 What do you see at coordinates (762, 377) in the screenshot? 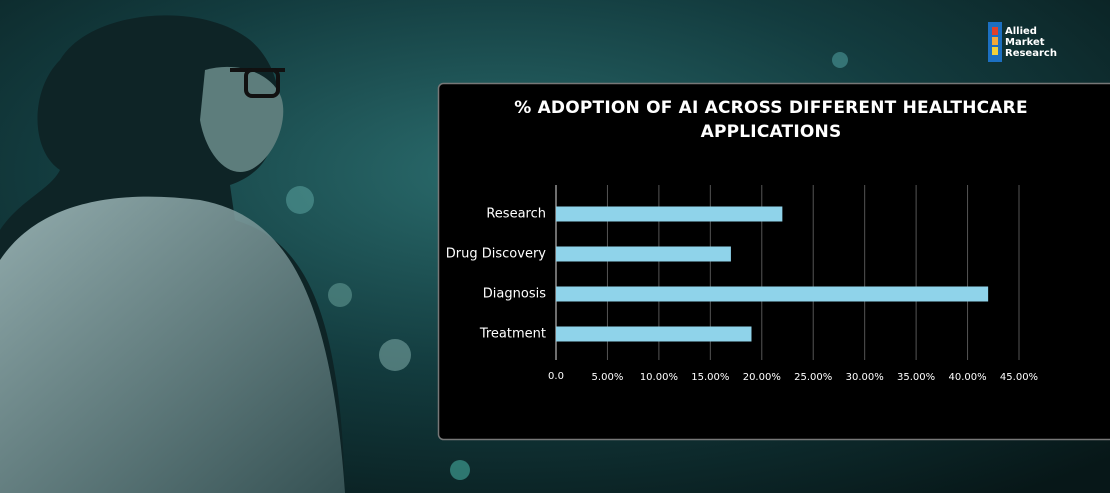
I see `x-tick-label: 20.00%` at bounding box center [762, 377].